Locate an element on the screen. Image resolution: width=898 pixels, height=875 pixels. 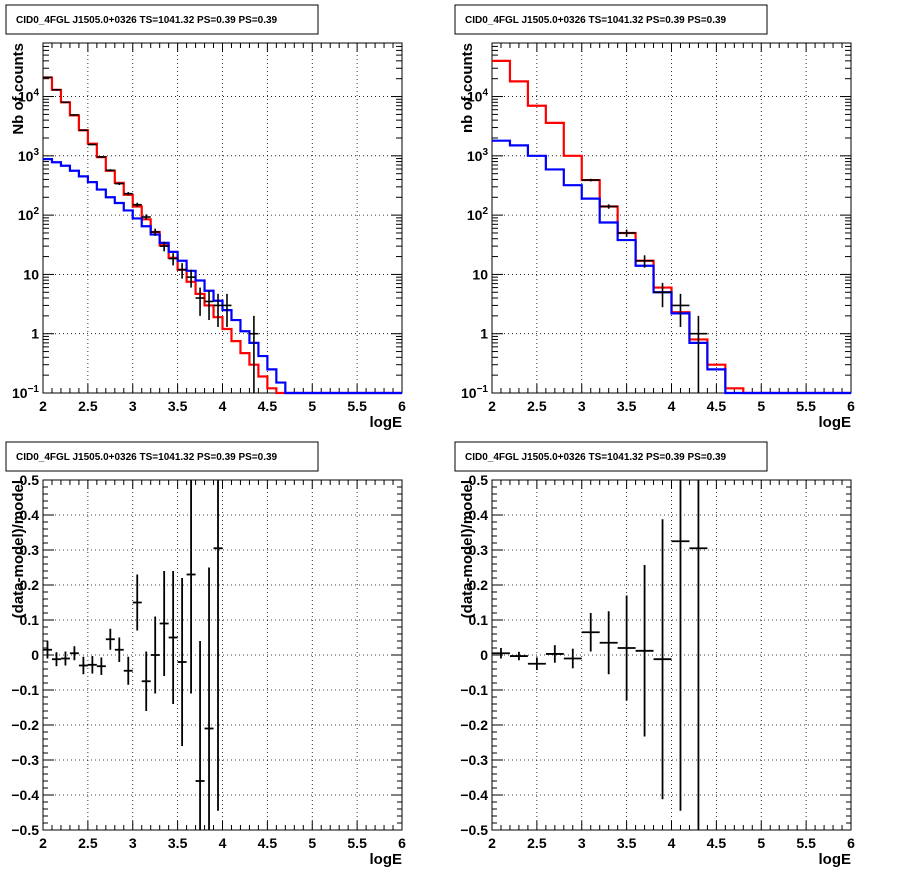
model-step-line is located at coordinates (222, 276).